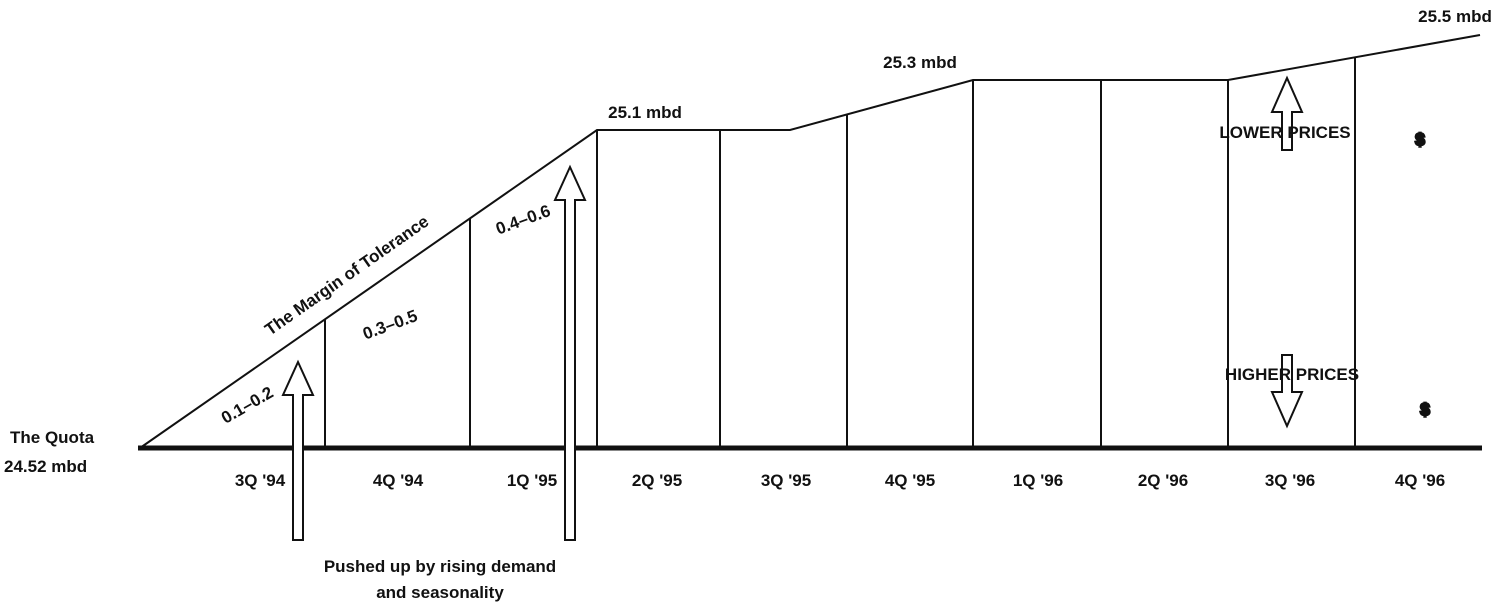 The height and width of the screenshot is (616, 1506). What do you see at coordinates (920, 62) in the screenshot?
I see `level-label: 25.3 mbd` at bounding box center [920, 62].